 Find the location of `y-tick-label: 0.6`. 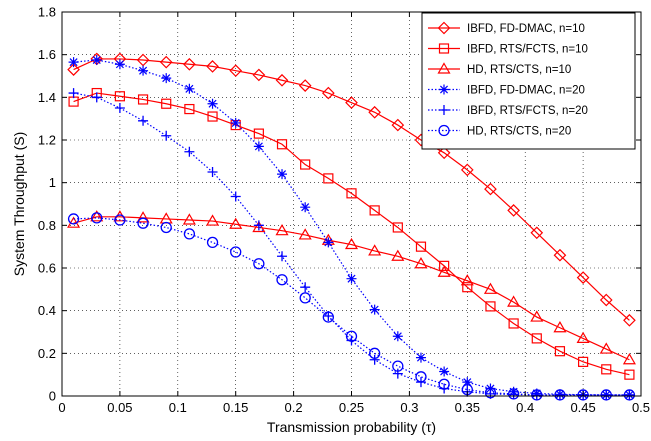

y-tick-label: 0.6 is located at coordinates (47, 268).